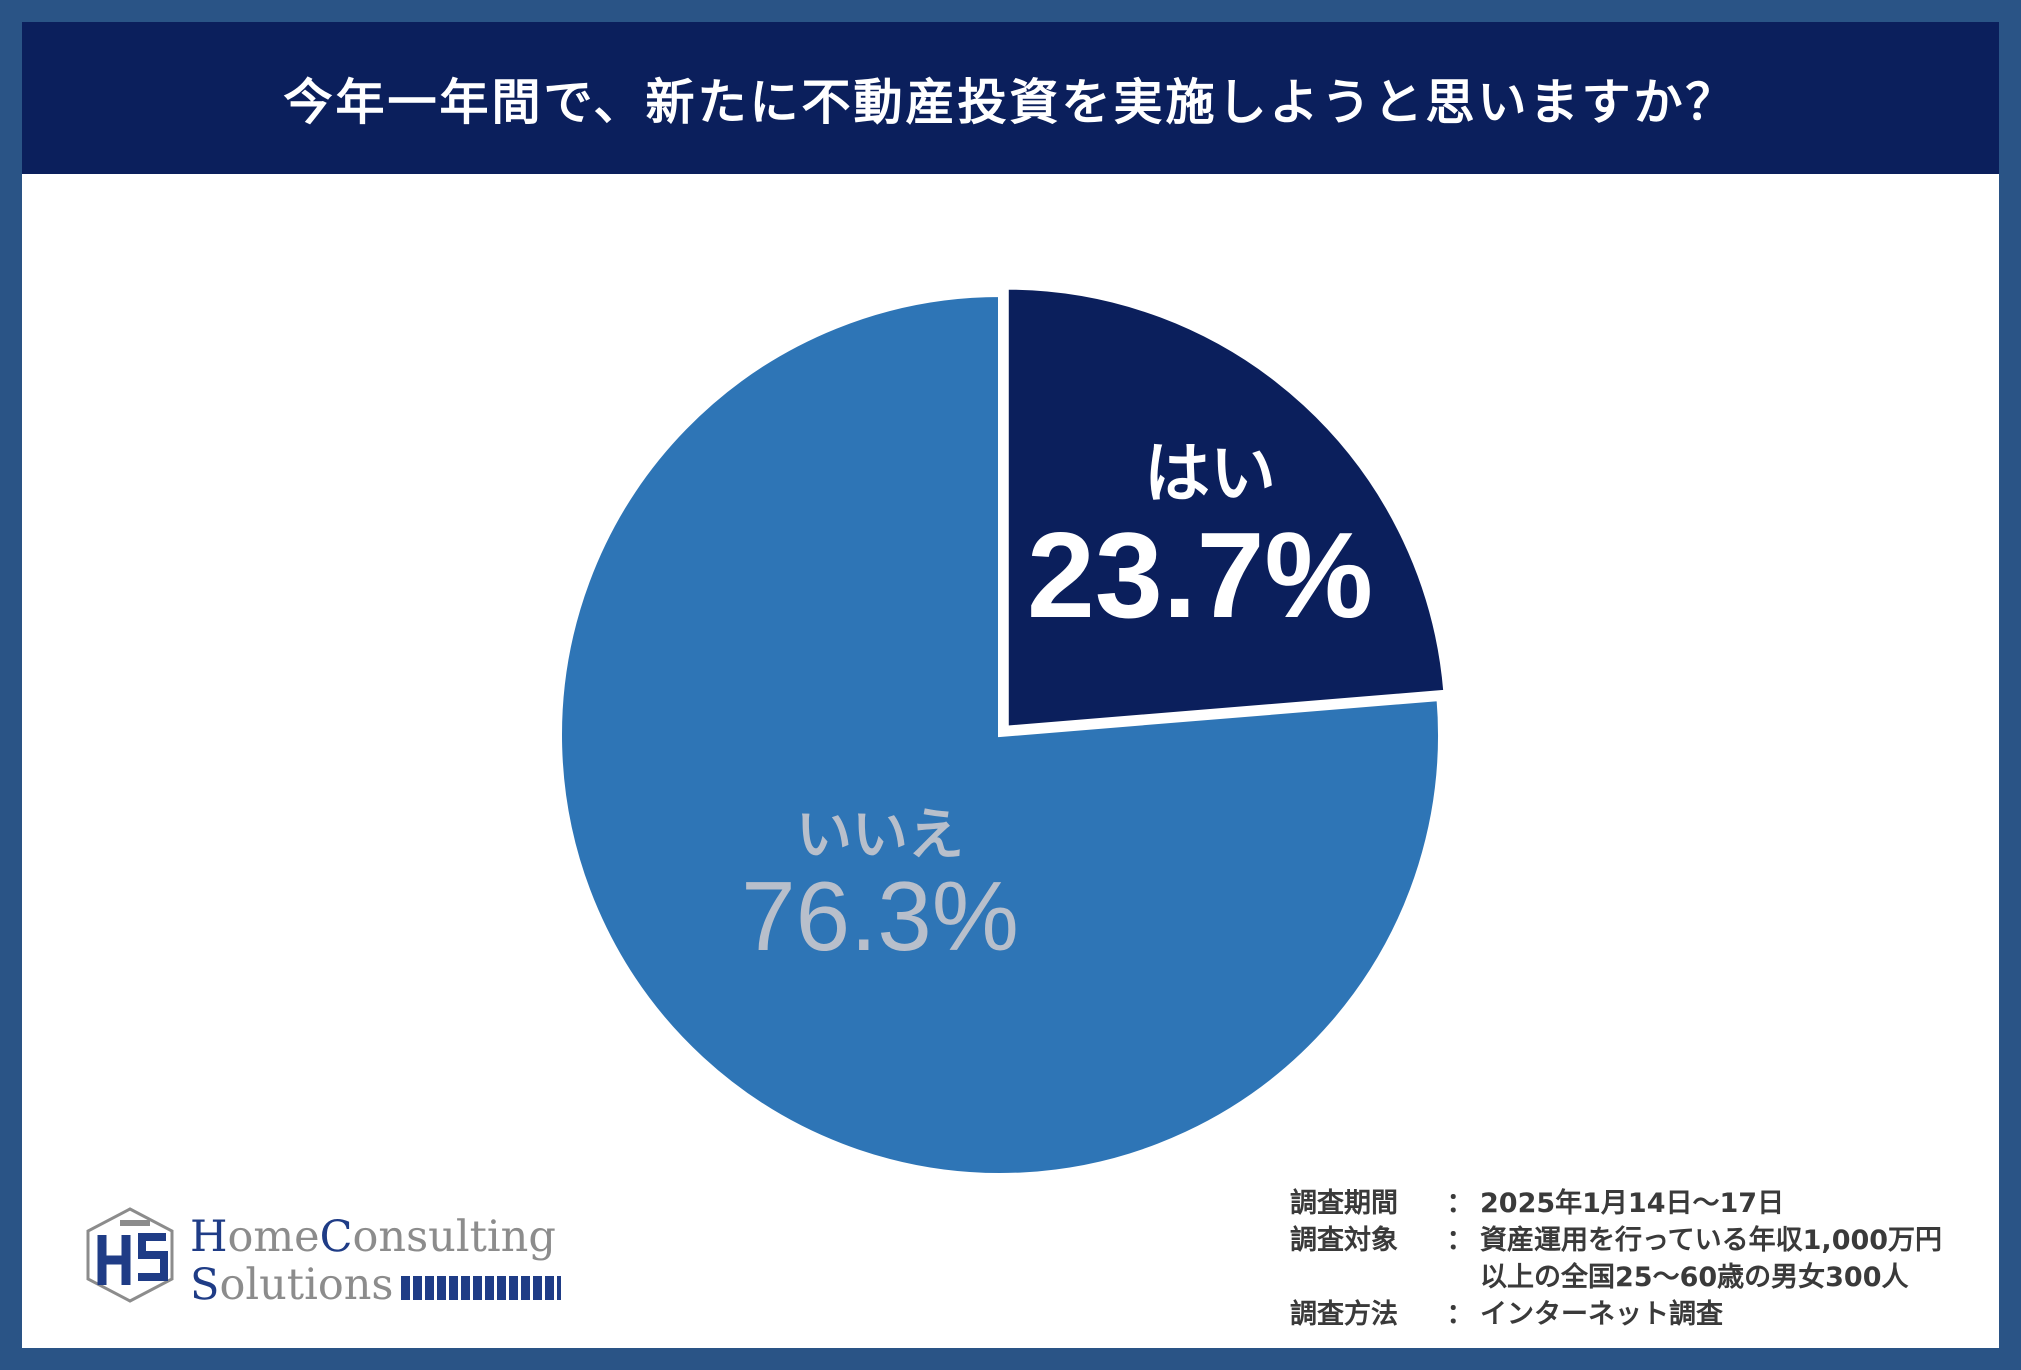 The image size is (2021, 1370). Describe the element at coordinates (376, 1261) in the screenshot. I see `logo-wordmark: HomeConsulting Solutions` at that location.